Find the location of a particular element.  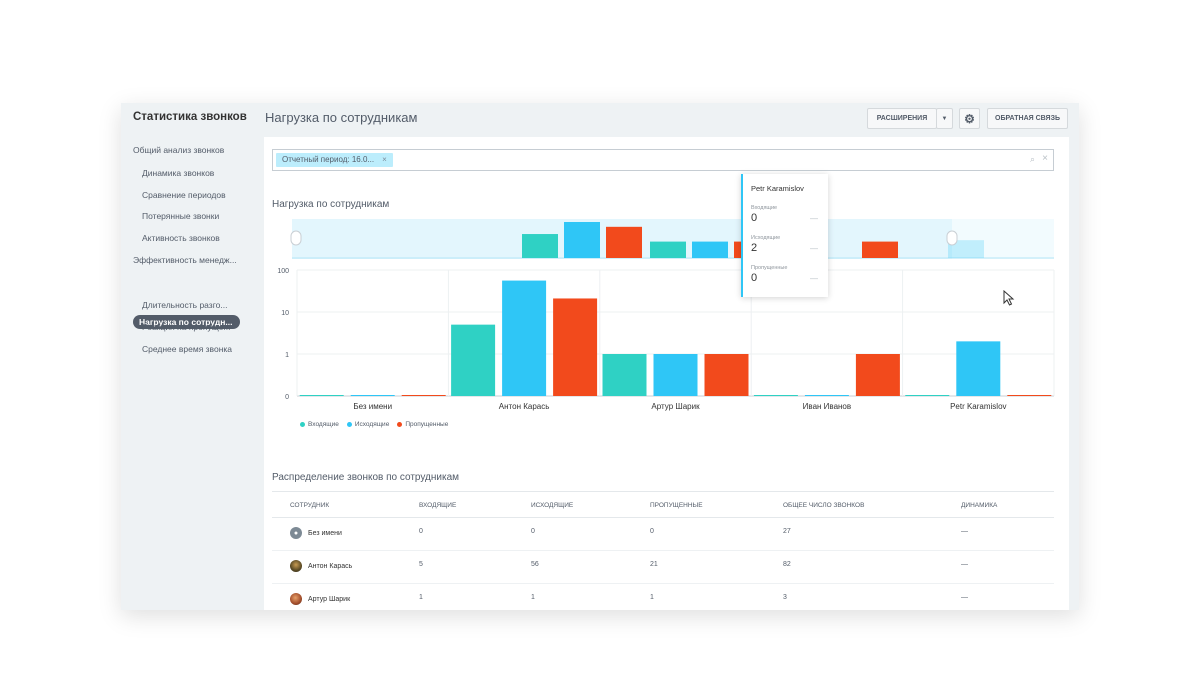

tooltip-trend-outgoing: — is located at coordinates (814, 248).